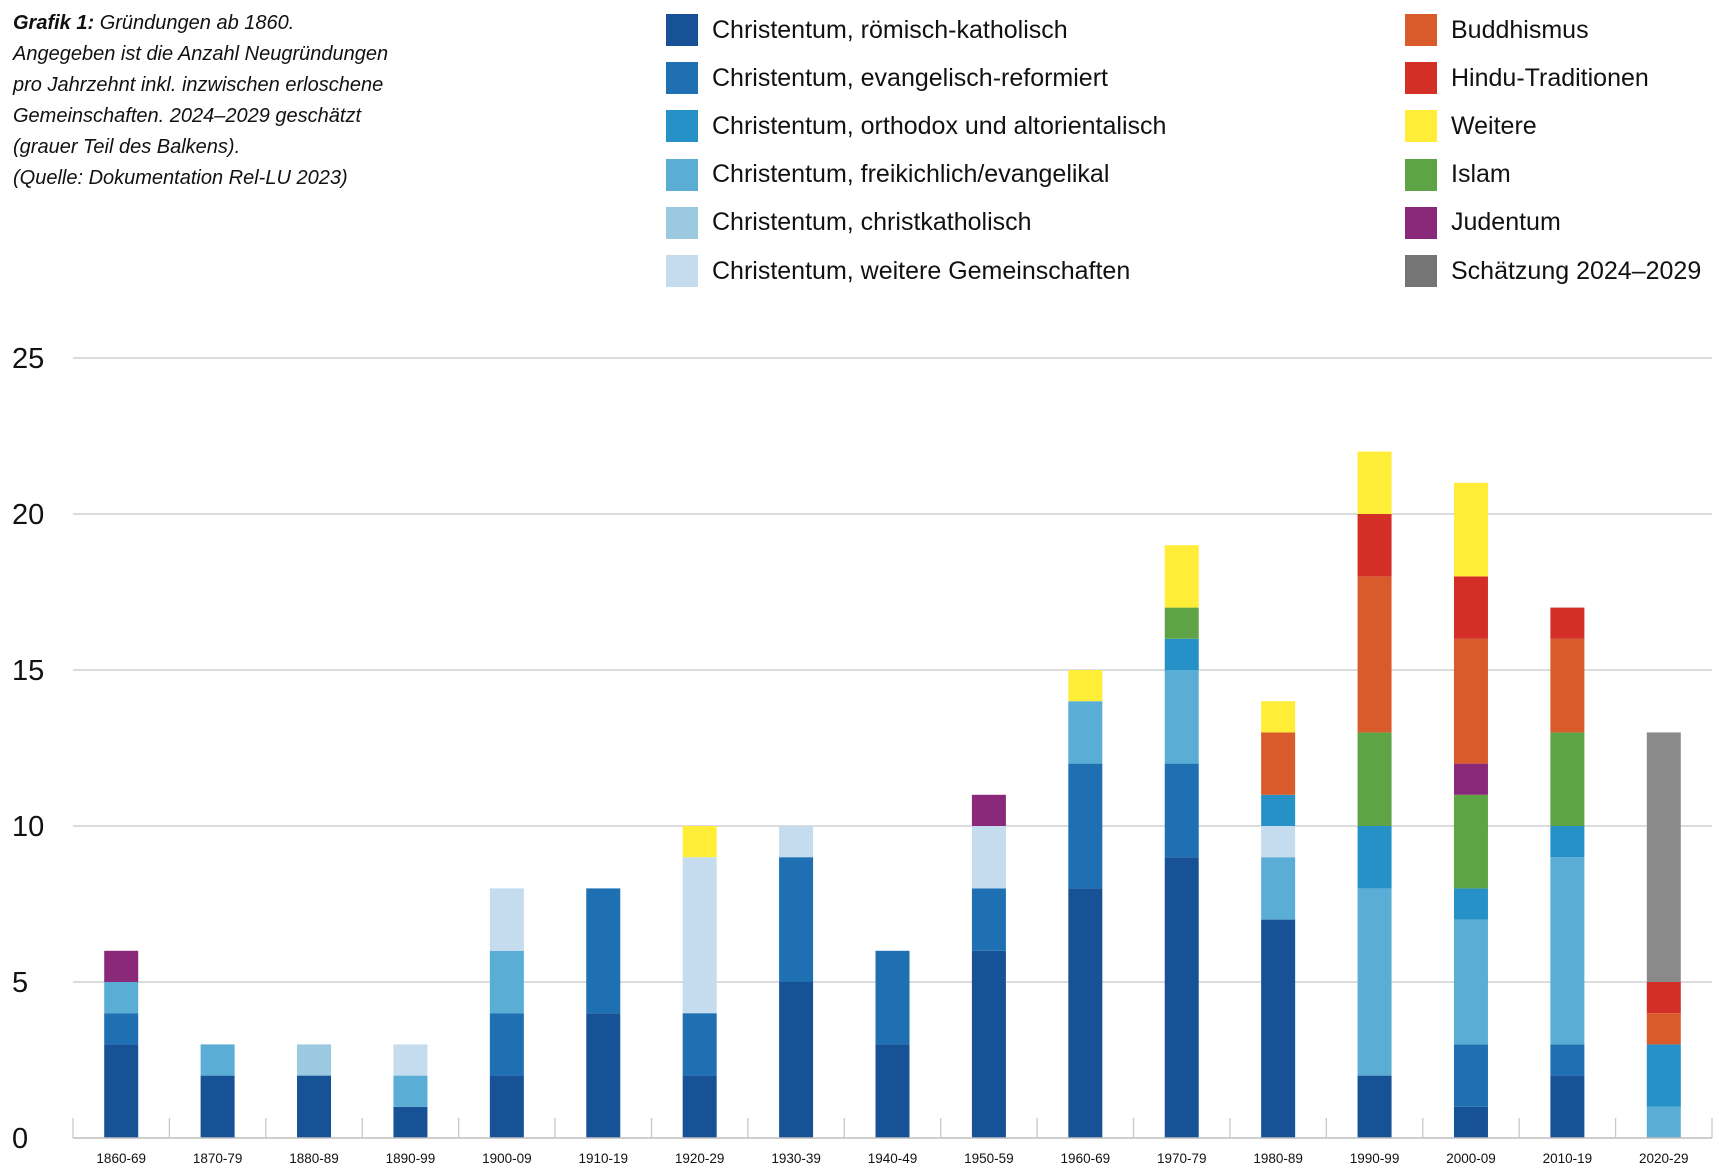 The width and height of the screenshot is (1722, 1169). I want to click on legend-item: Judentum, so click(1553, 223).